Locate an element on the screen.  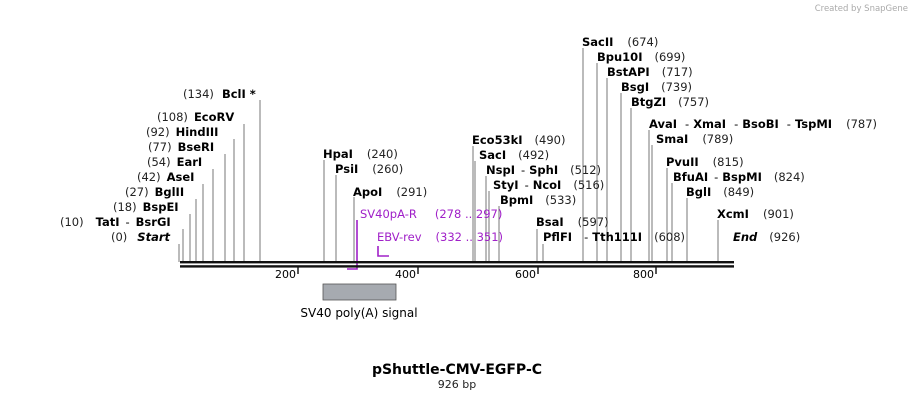
site-bfuai: BfuAI - BspMI (824) is located at coordinates (739, 177).